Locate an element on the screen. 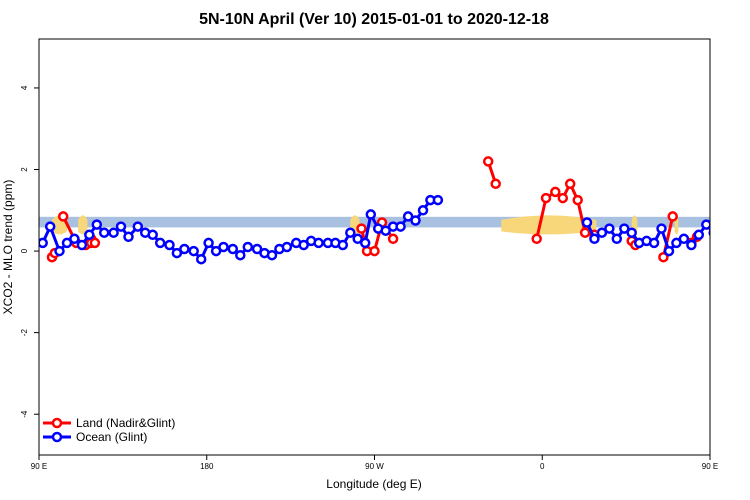 The width and height of the screenshot is (750, 500). land-series-seg2-point is located at coordinates (95, 243).